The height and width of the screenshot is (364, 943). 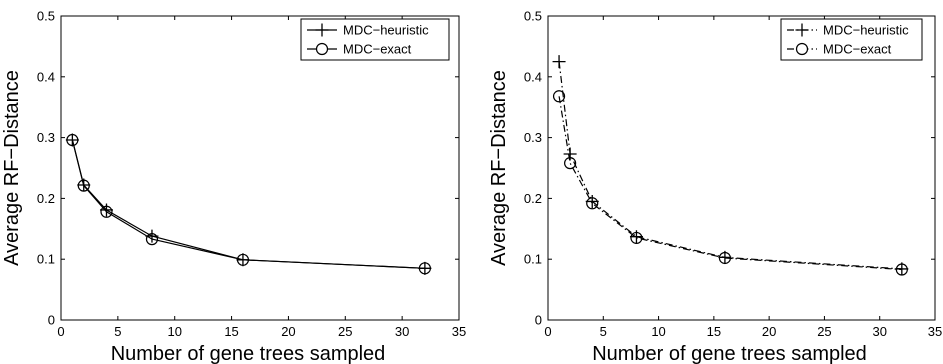 I want to click on series-1-line, so click(x=248, y=204).